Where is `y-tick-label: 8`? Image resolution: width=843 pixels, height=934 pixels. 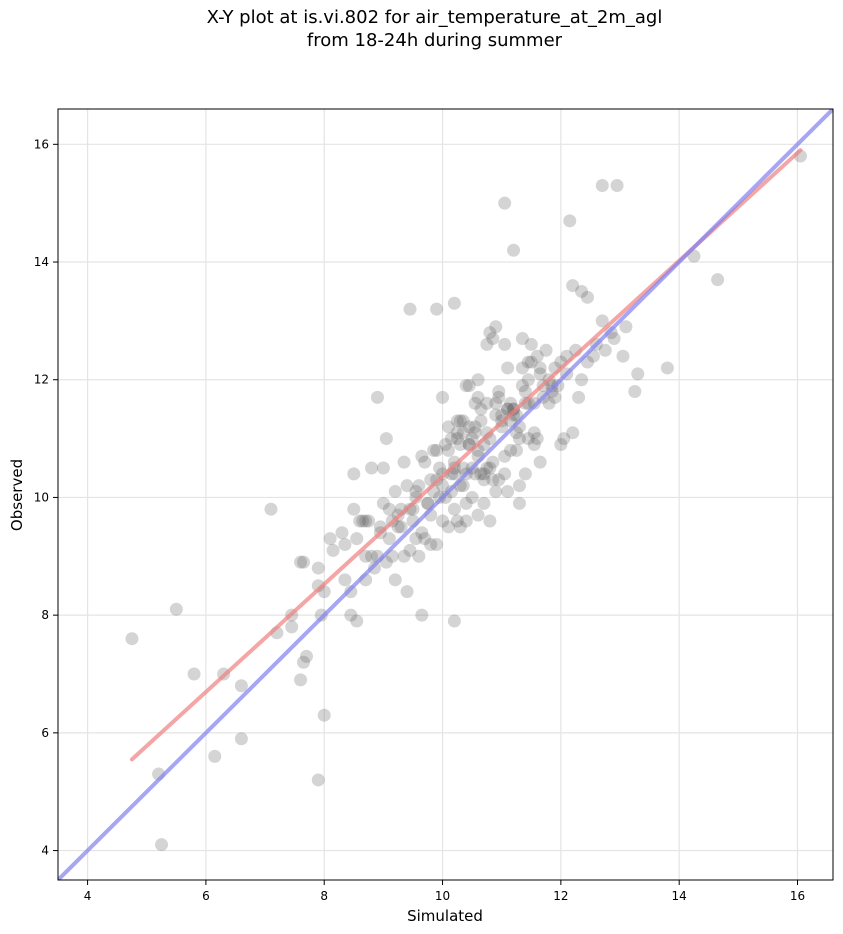
y-tick-label: 8 is located at coordinates (45, 615).